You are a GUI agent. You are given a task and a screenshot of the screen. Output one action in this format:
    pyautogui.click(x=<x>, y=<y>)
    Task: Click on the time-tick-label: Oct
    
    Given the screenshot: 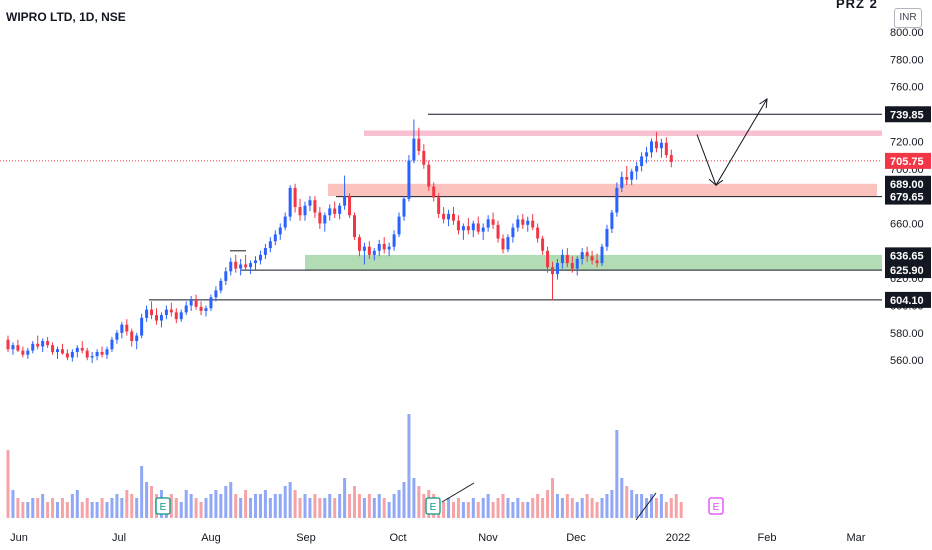 What is the action you would take?
    pyautogui.click(x=397, y=538)
    